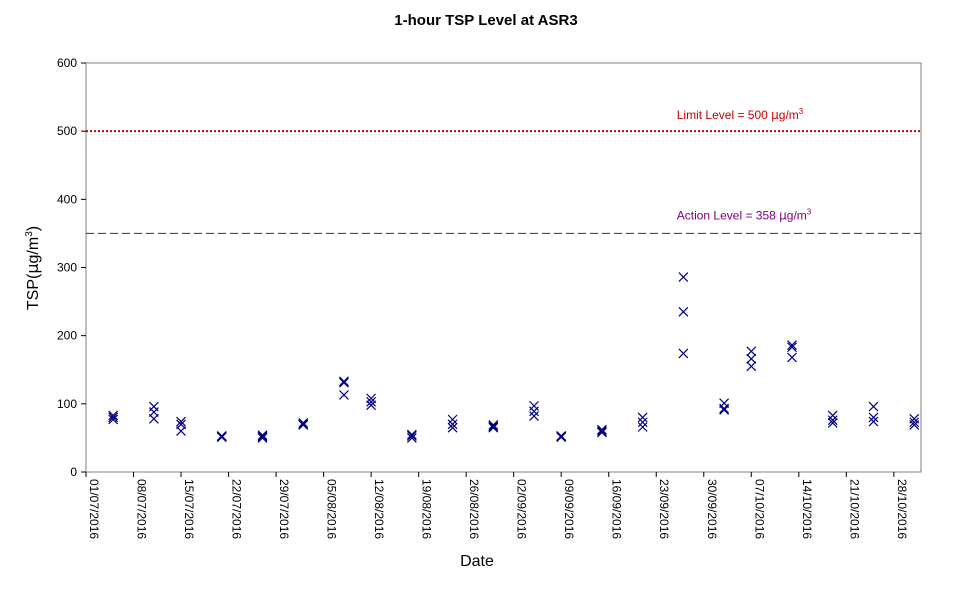 Image resolution: width=968 pixels, height=594 pixels. What do you see at coordinates (474, 509) in the screenshot?
I see `x-tick-label: 26/08/2016` at bounding box center [474, 509].